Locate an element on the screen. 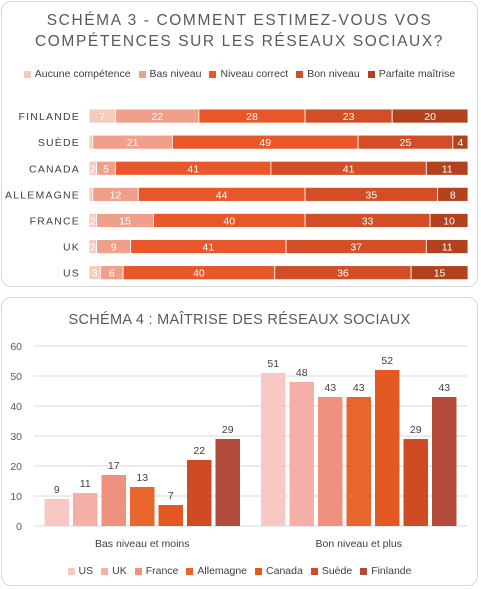 Image resolution: width=481 pixels, height=589 pixels. legend-item-allemagne: Allemagne is located at coordinates (216, 571).